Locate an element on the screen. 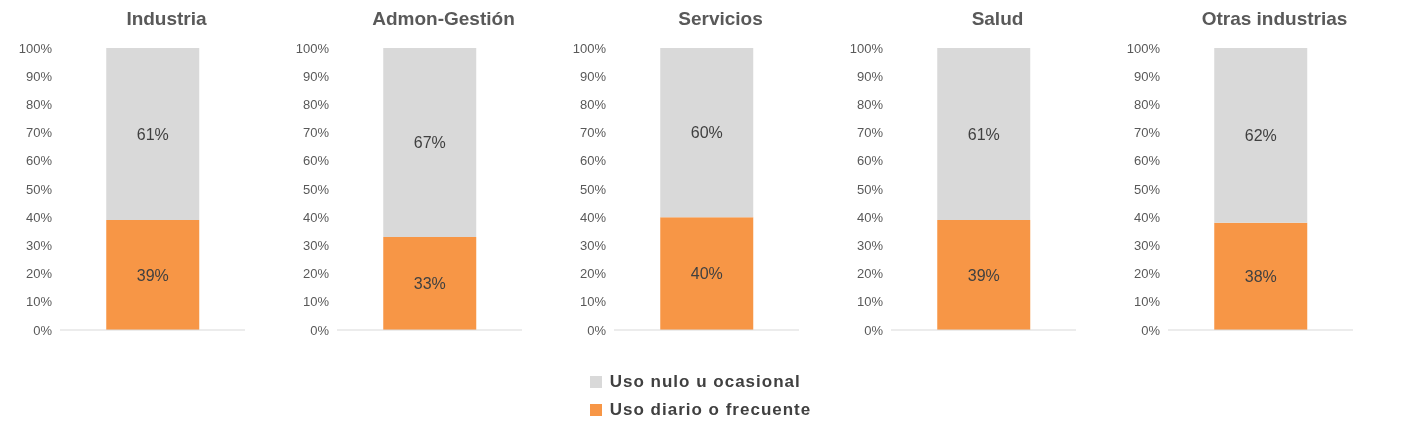 The width and height of the screenshot is (1402, 435). chart-title: Otras industrias is located at coordinates (1274, 19).